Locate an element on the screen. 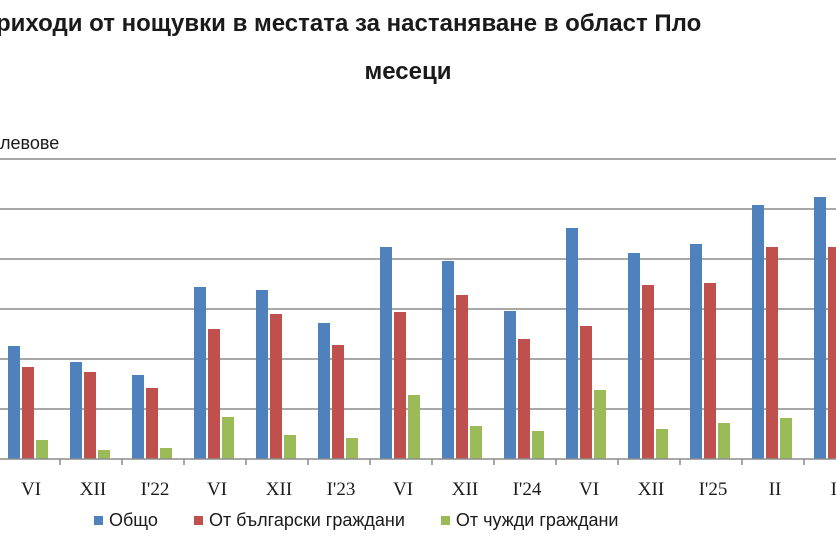 Image resolution: width=836 pixels, height=546 pixels. x-axis: VI XII I'22 VI XII I'23 VI XII I'24 VI XII I'25 II II is located at coordinates (418, 479).